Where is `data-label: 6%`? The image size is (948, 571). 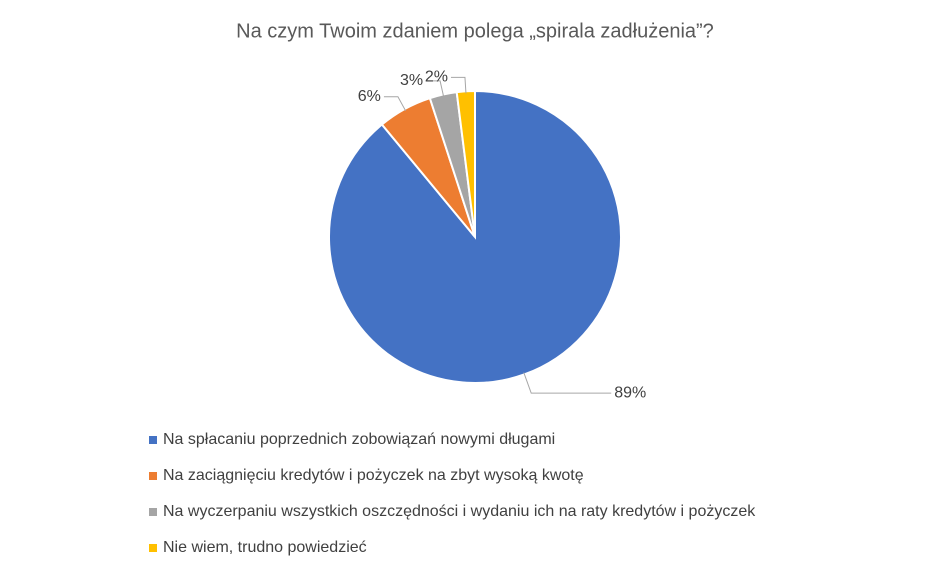
data-label: 6% is located at coordinates (369, 96).